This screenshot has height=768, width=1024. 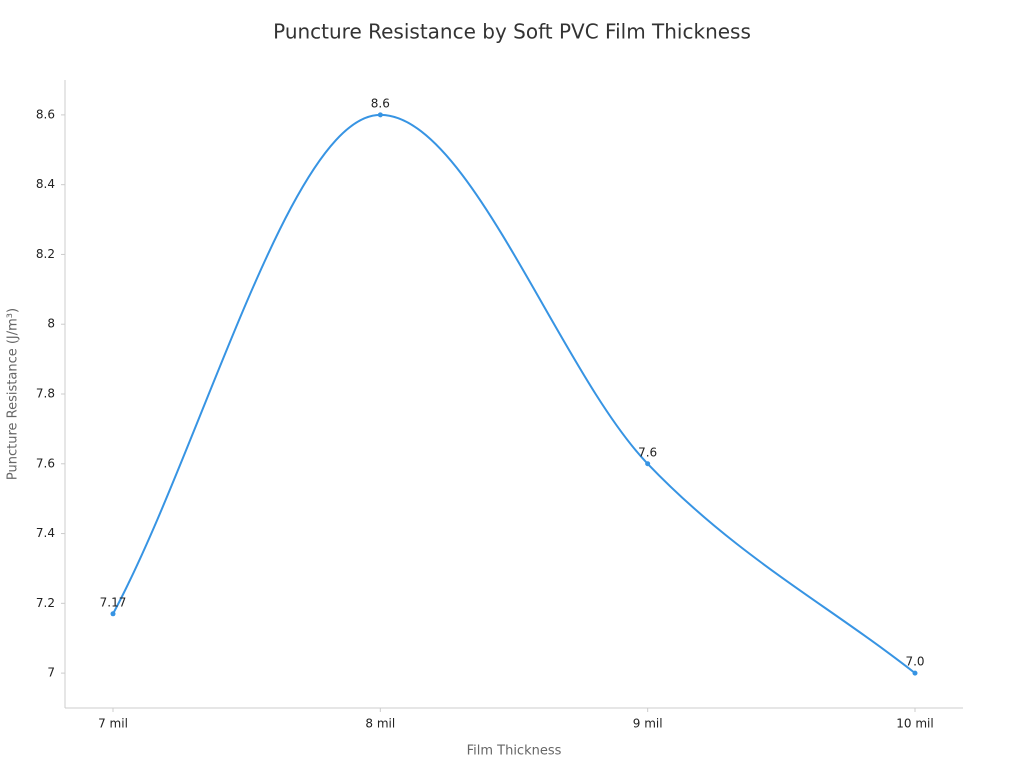 What do you see at coordinates (45, 114) in the screenshot?
I see `y-tick-label: 8.6` at bounding box center [45, 114].